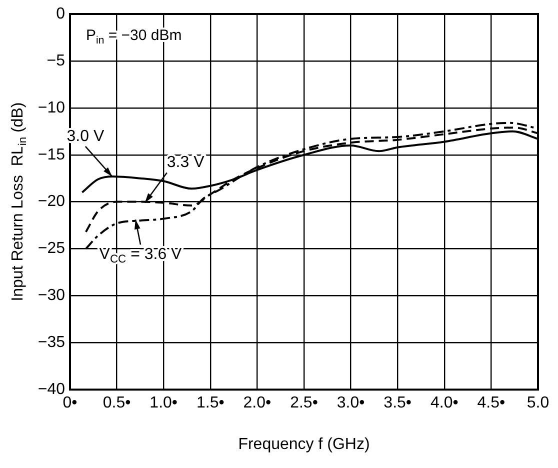  What do you see at coordinates (304, 444) in the screenshot?
I see `x-axis-title: Frequency f (GHz)` at bounding box center [304, 444].